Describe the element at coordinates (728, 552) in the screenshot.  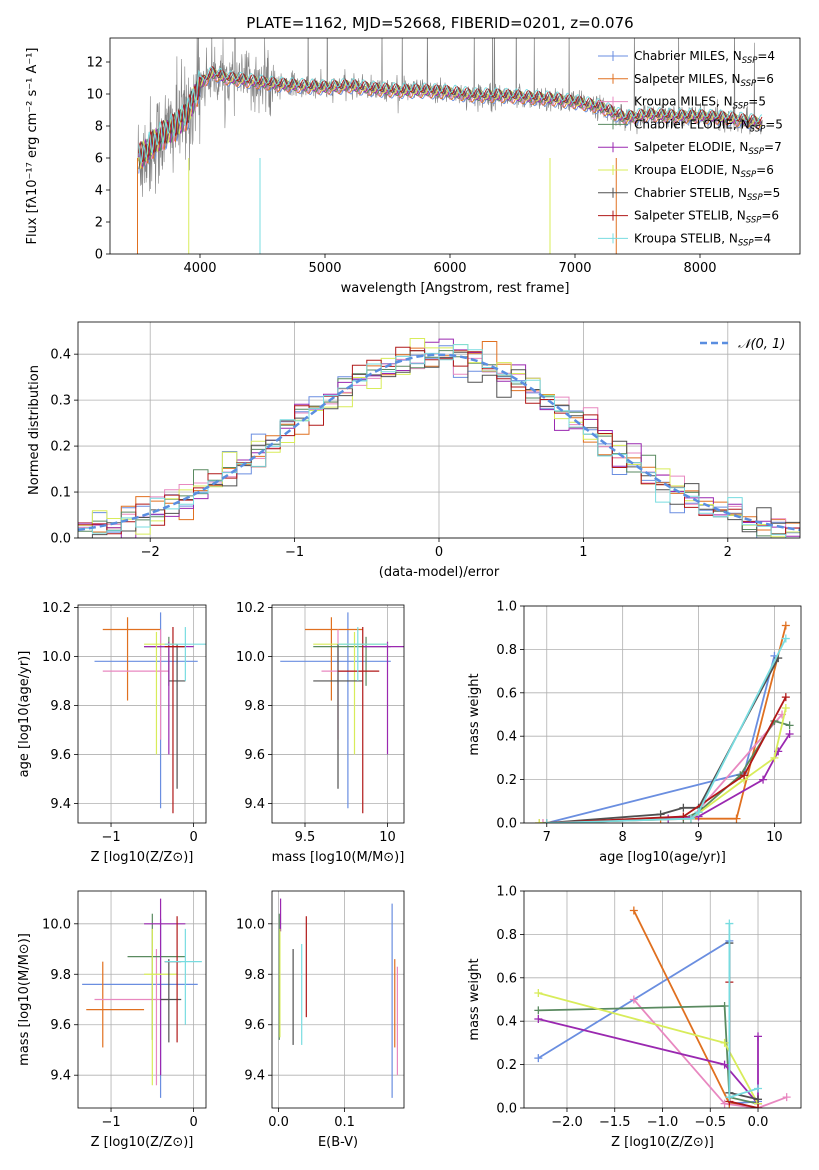
I see `x-tick-label: 2` at that location.